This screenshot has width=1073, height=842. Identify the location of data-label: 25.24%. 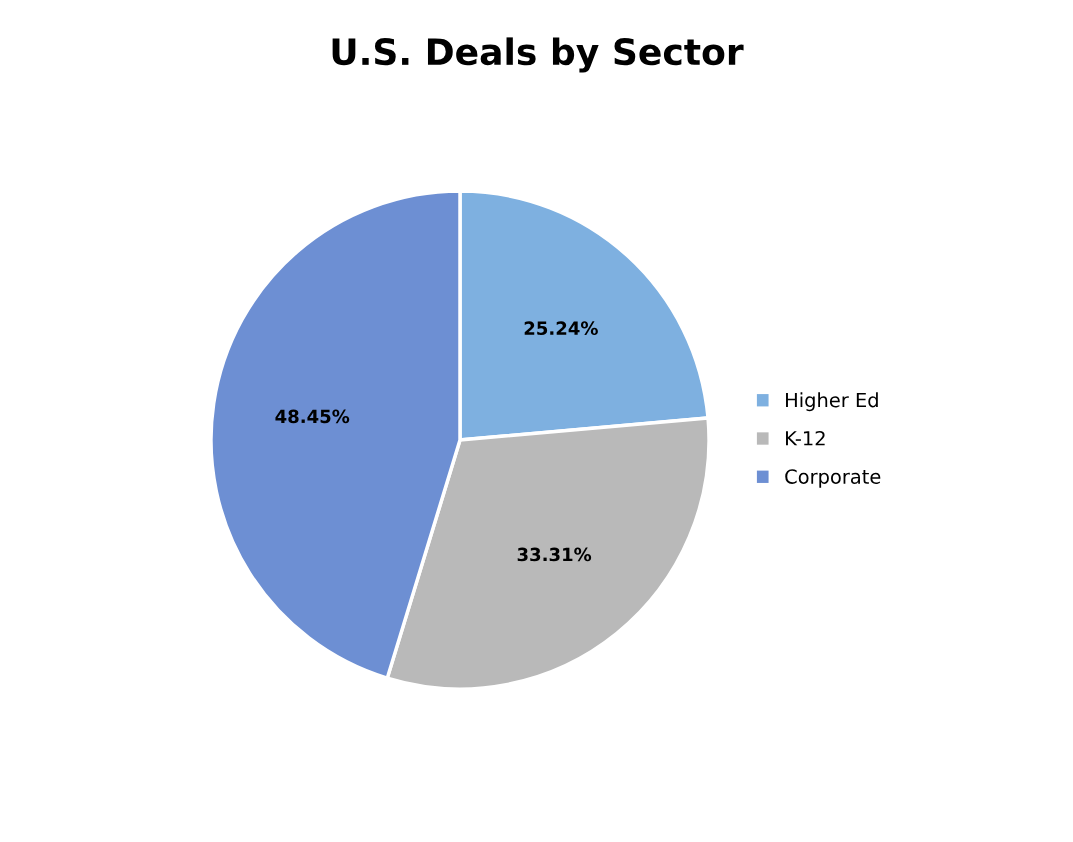
(561, 328).